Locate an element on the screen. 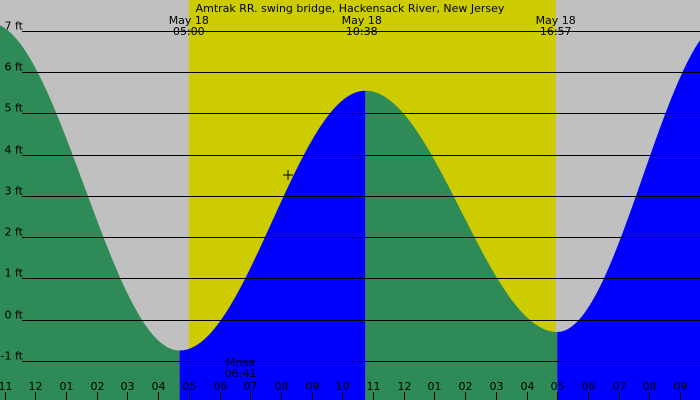 The image size is (700, 400). y-tick-labels: -1 ft 0 ft 1 ft 2 ft 3 ft 4 ft 5 ft 6 ft 7 ft is located at coordinates (12, 191).